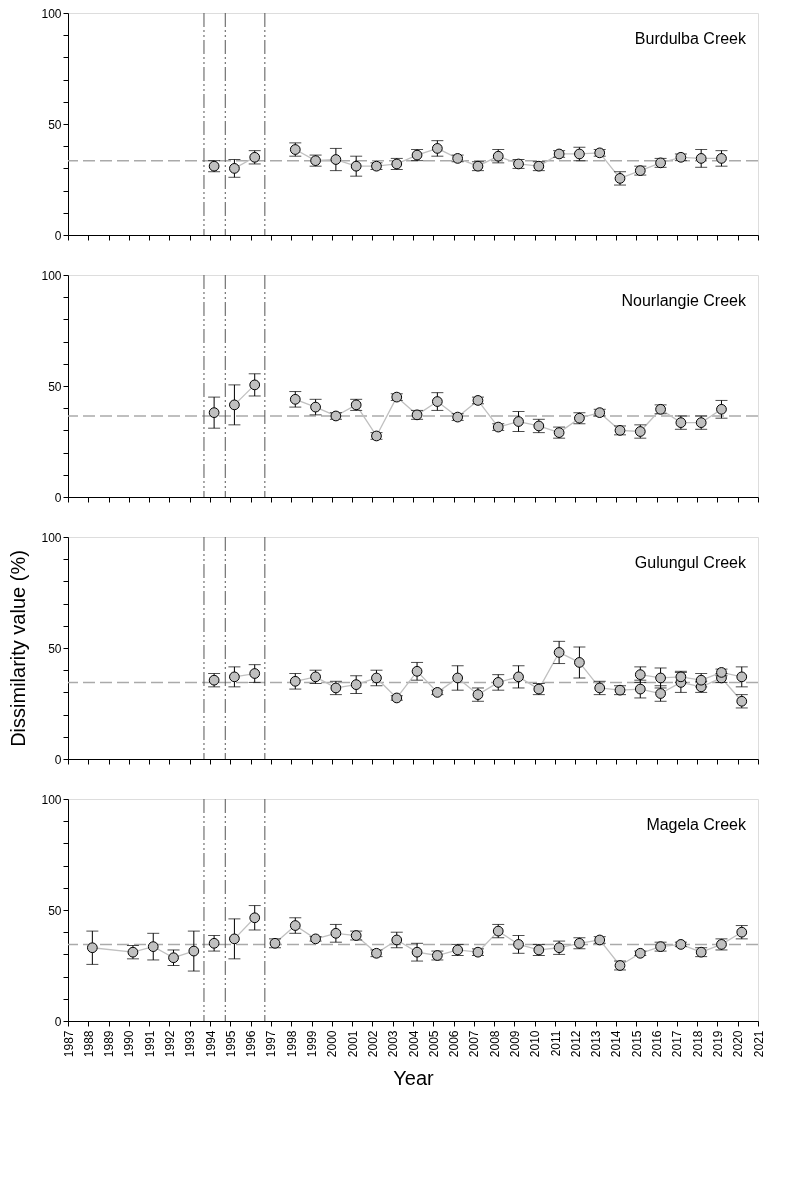 The width and height of the screenshot is (802, 1204). Describe the element at coordinates (677, 1044) in the screenshot. I see `x-tick-label: 2017` at that location.